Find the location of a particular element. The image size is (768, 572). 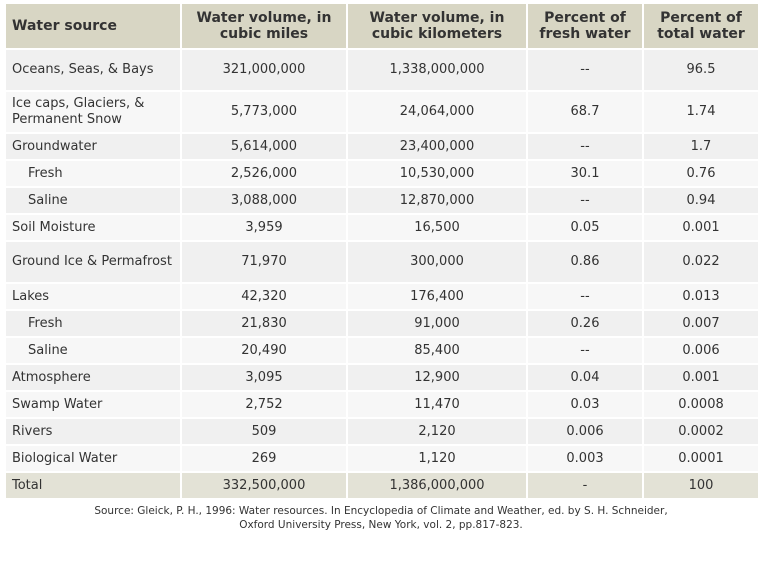

cell: 11,470 is located at coordinates (437, 404).